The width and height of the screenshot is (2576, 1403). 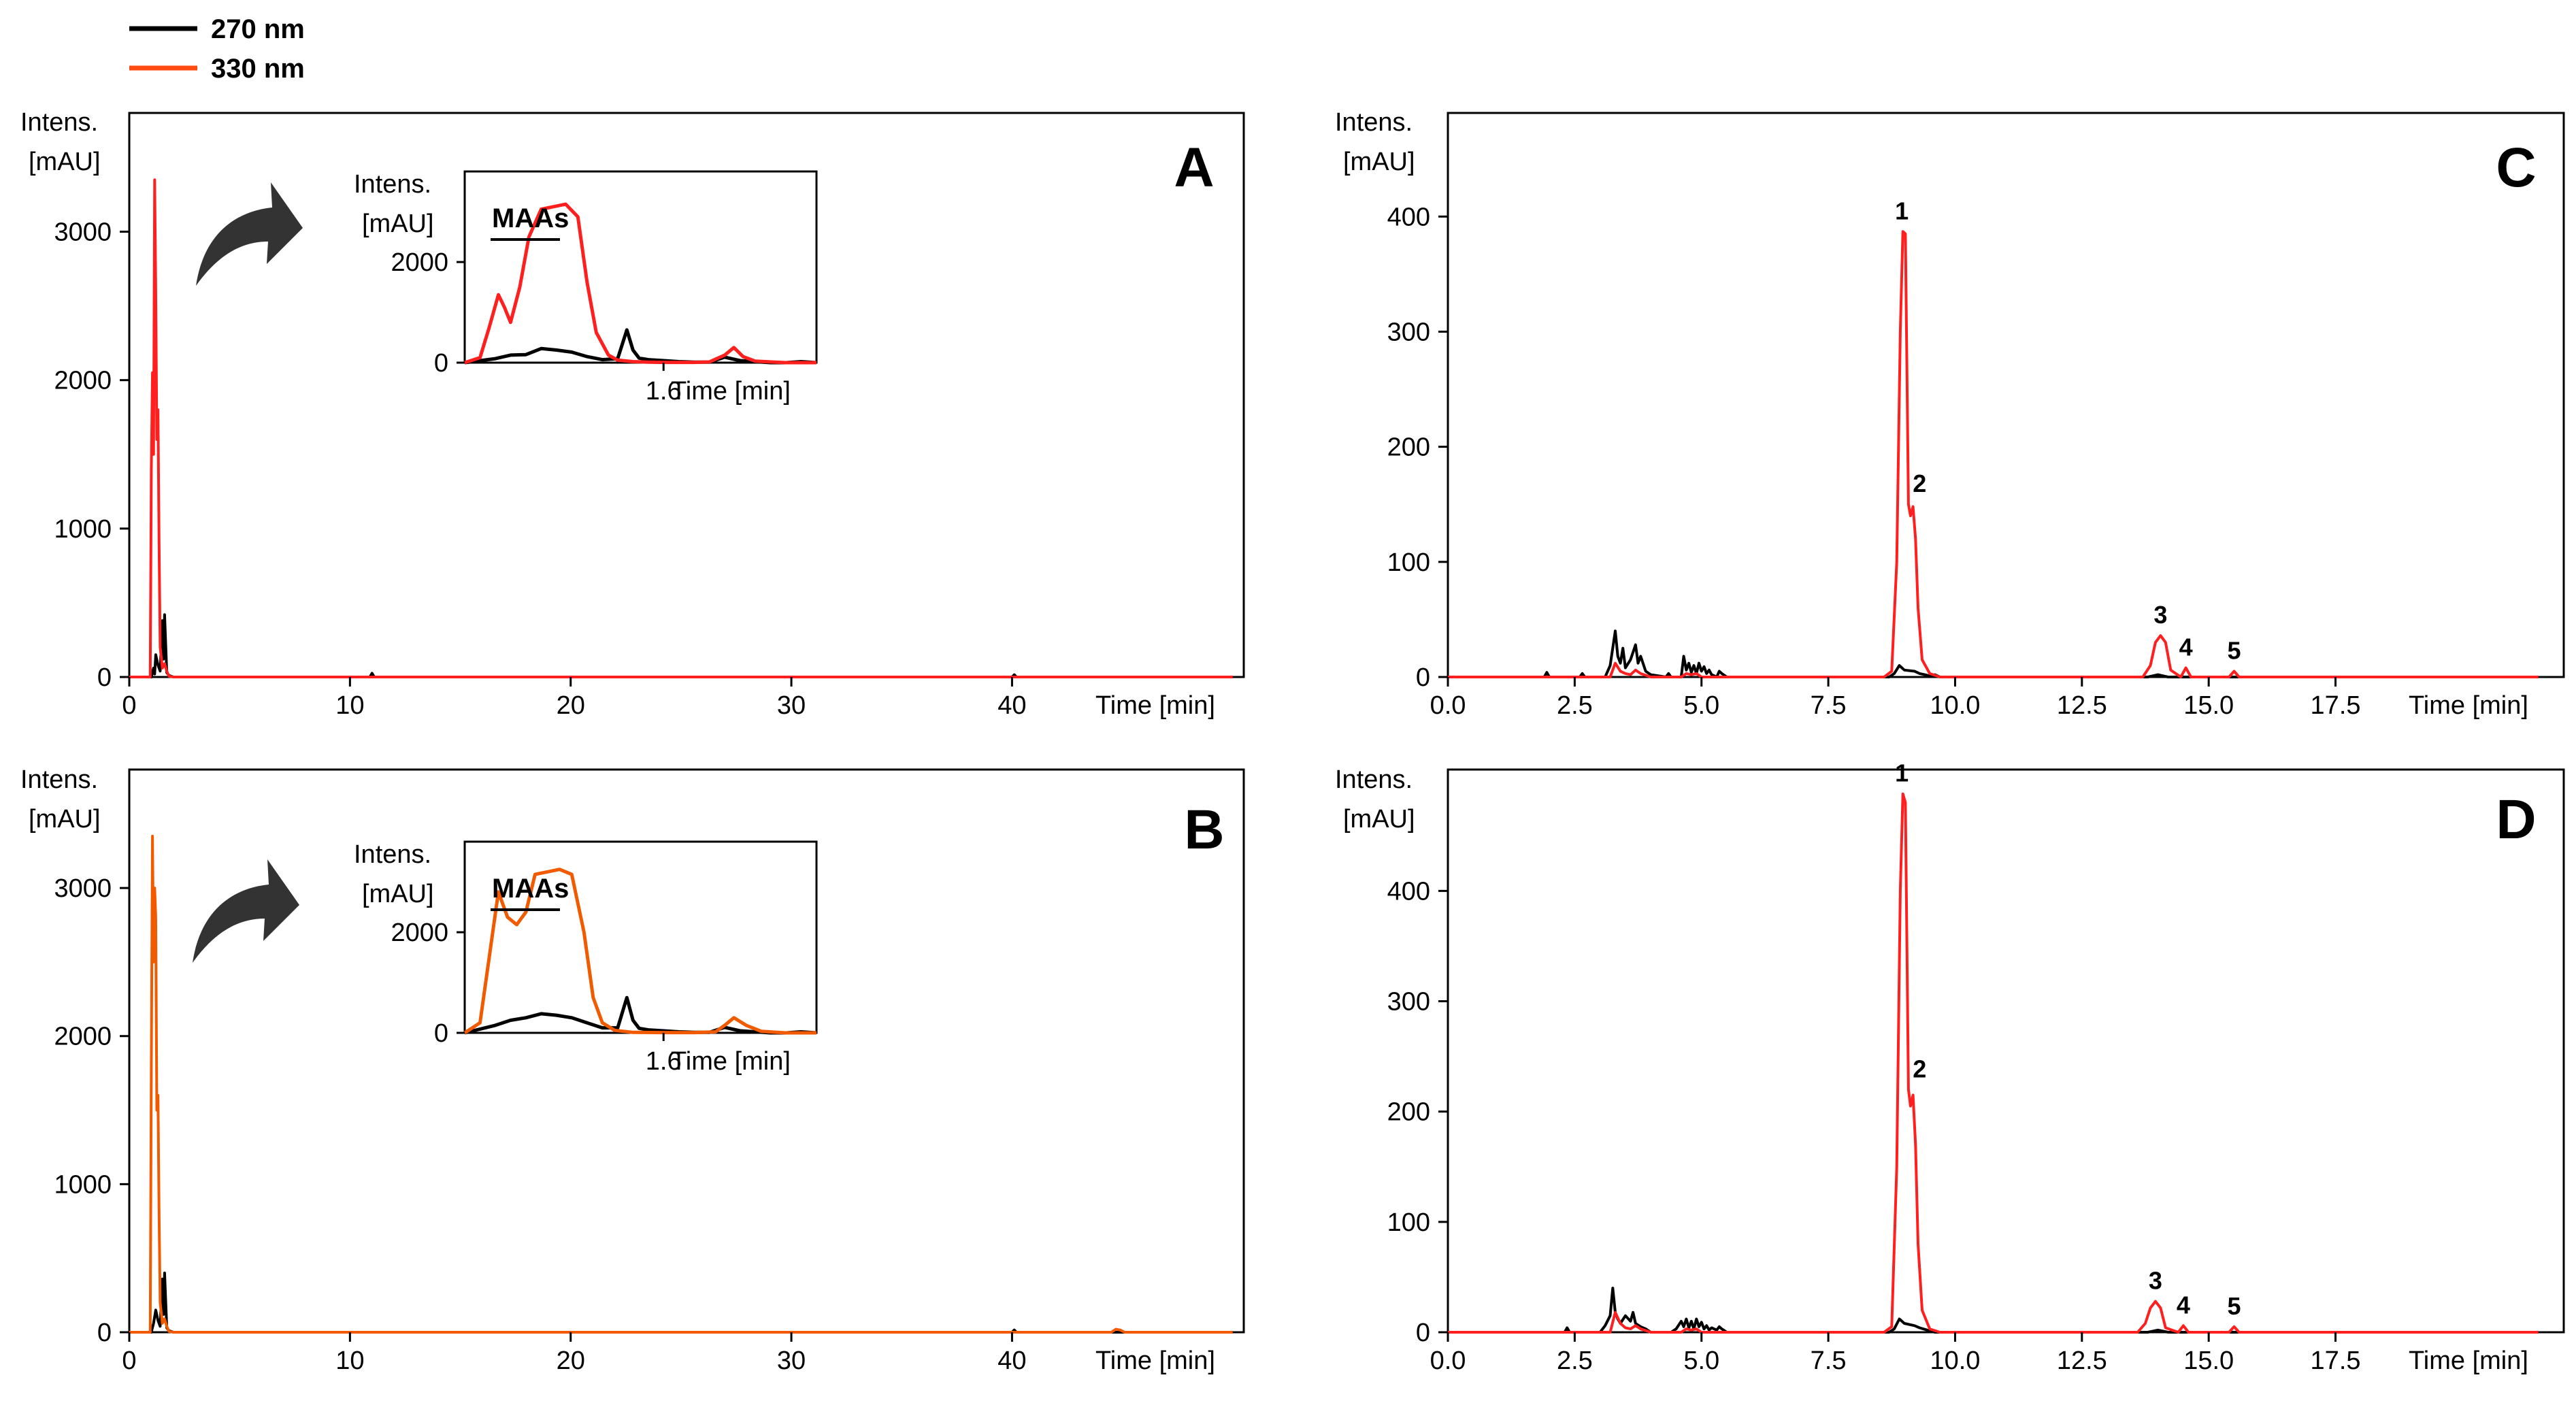 I want to click on inset-trace-270nm, so click(x=641, y=1015).